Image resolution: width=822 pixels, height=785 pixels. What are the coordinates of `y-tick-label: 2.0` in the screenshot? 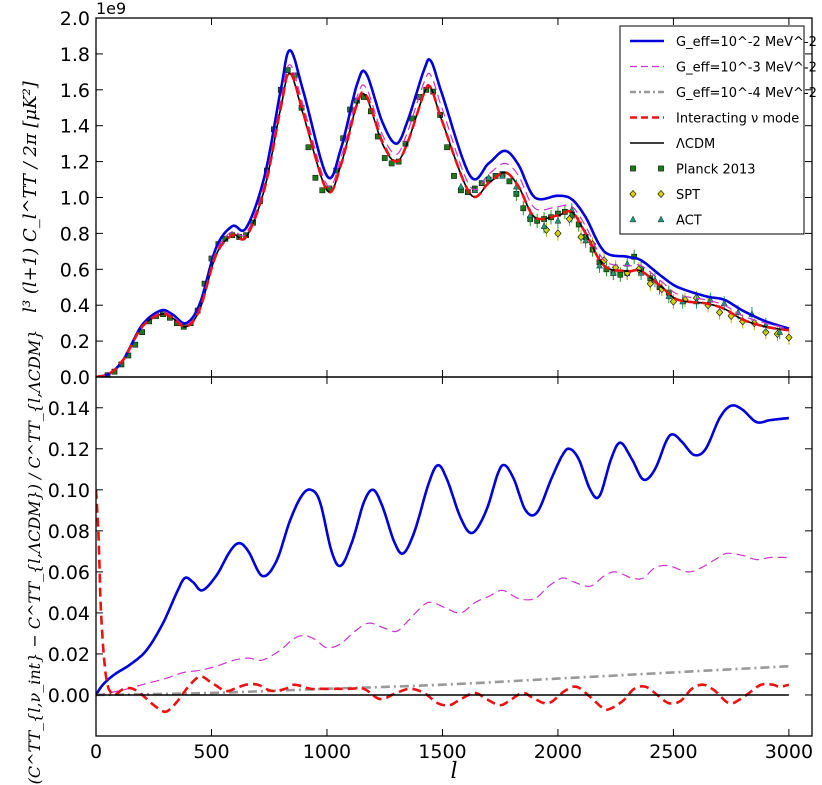 It's located at (75, 19).